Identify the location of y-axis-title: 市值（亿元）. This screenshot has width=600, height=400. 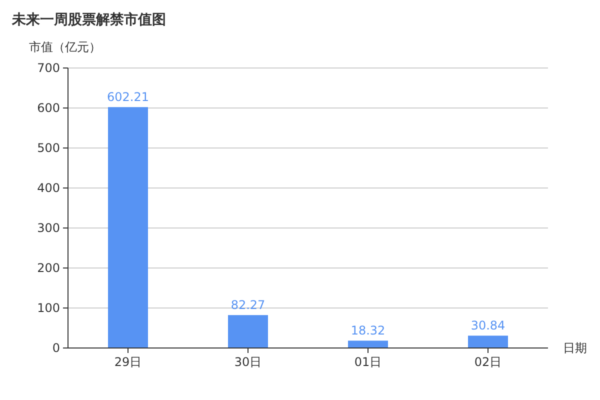
(65, 47).